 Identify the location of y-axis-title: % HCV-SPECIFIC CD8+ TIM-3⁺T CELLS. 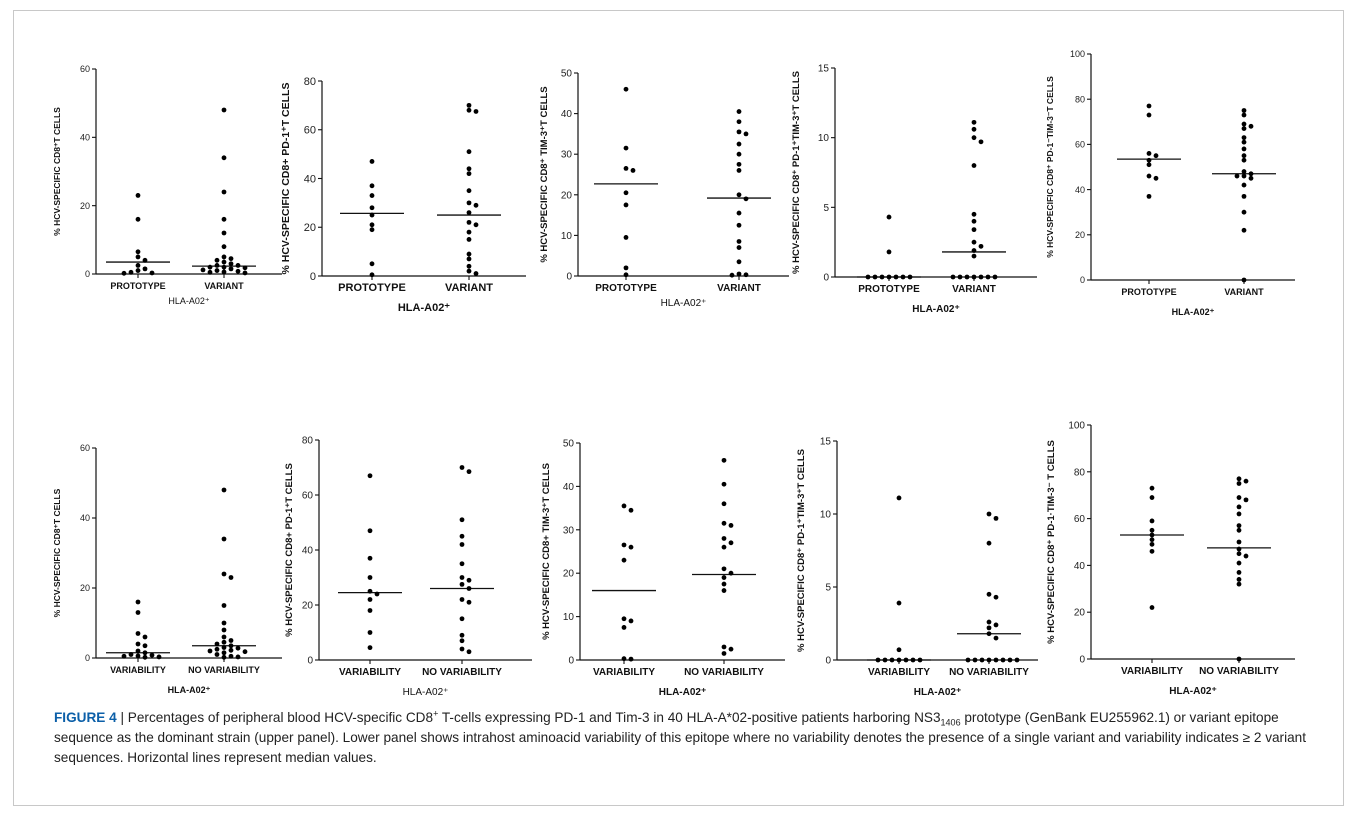
(546, 551).